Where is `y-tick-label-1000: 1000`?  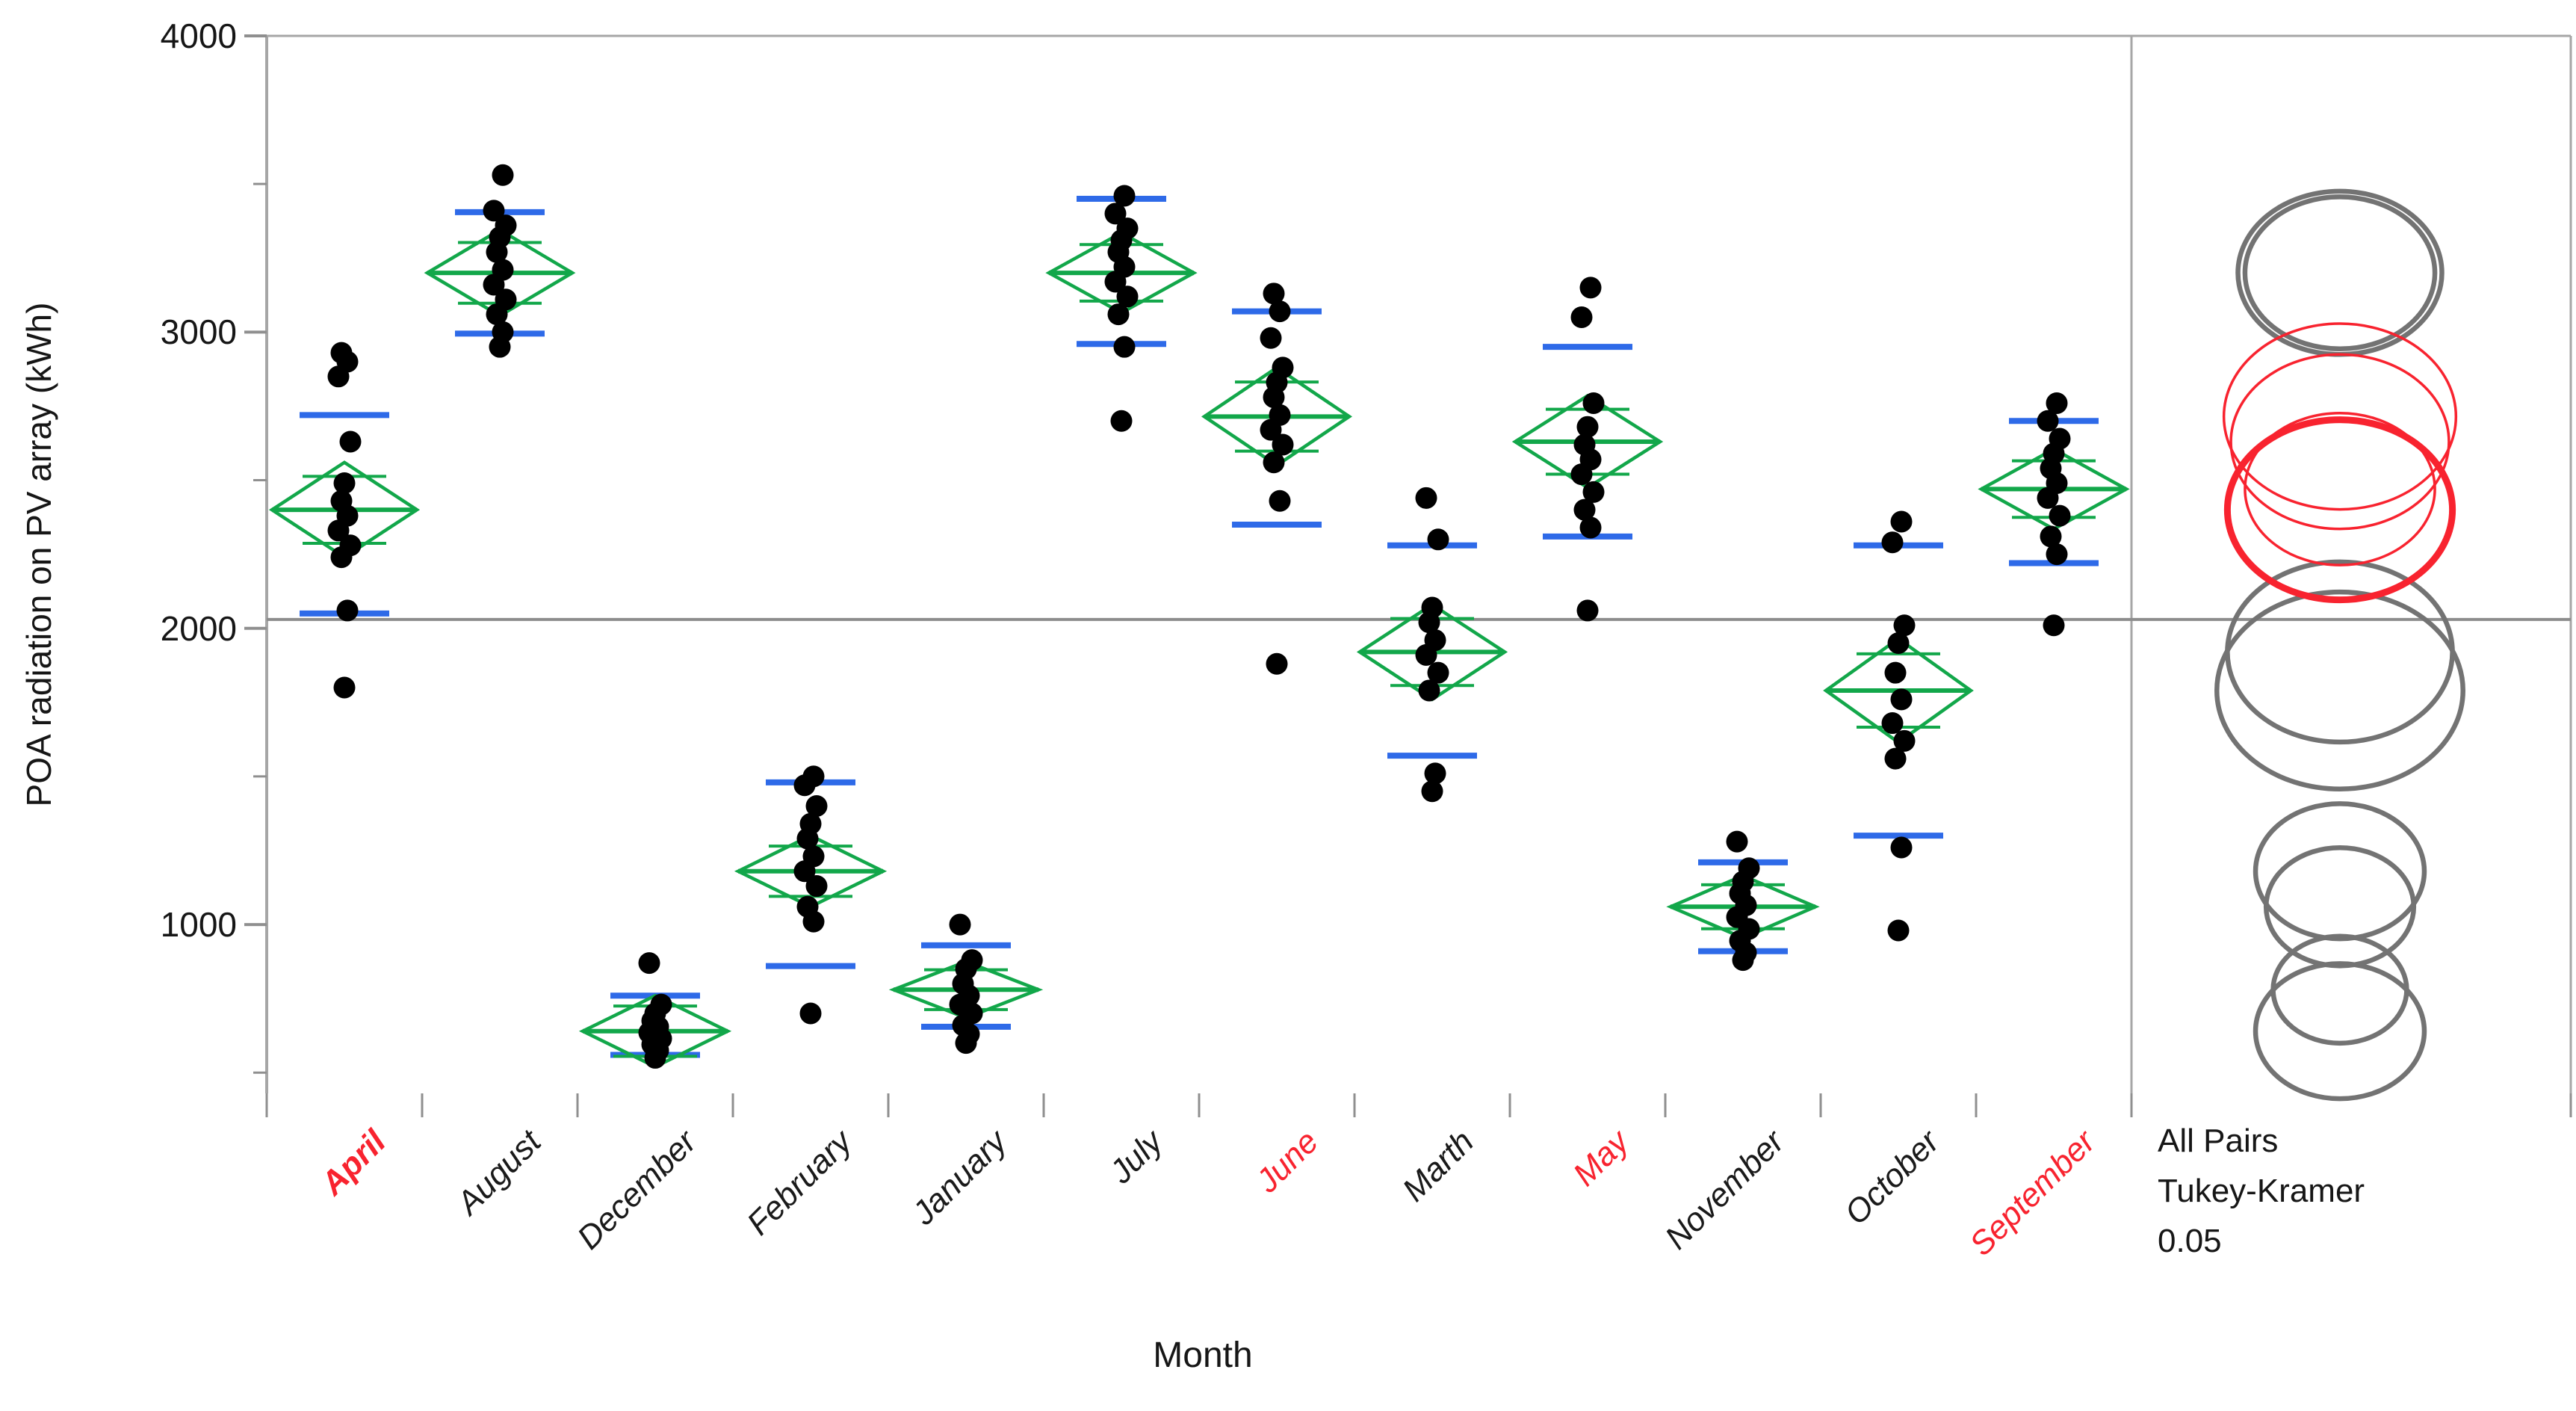 y-tick-label-1000: 1000 is located at coordinates (198, 925).